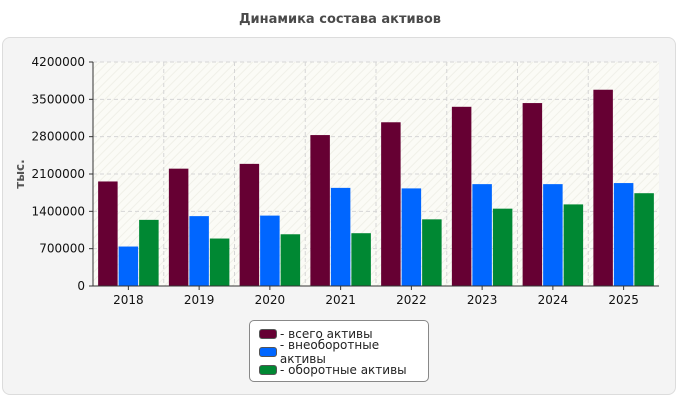 The height and width of the screenshot is (400, 680). Describe the element at coordinates (62, 249) in the screenshot. I see `y-tick-label: 700000` at that location.